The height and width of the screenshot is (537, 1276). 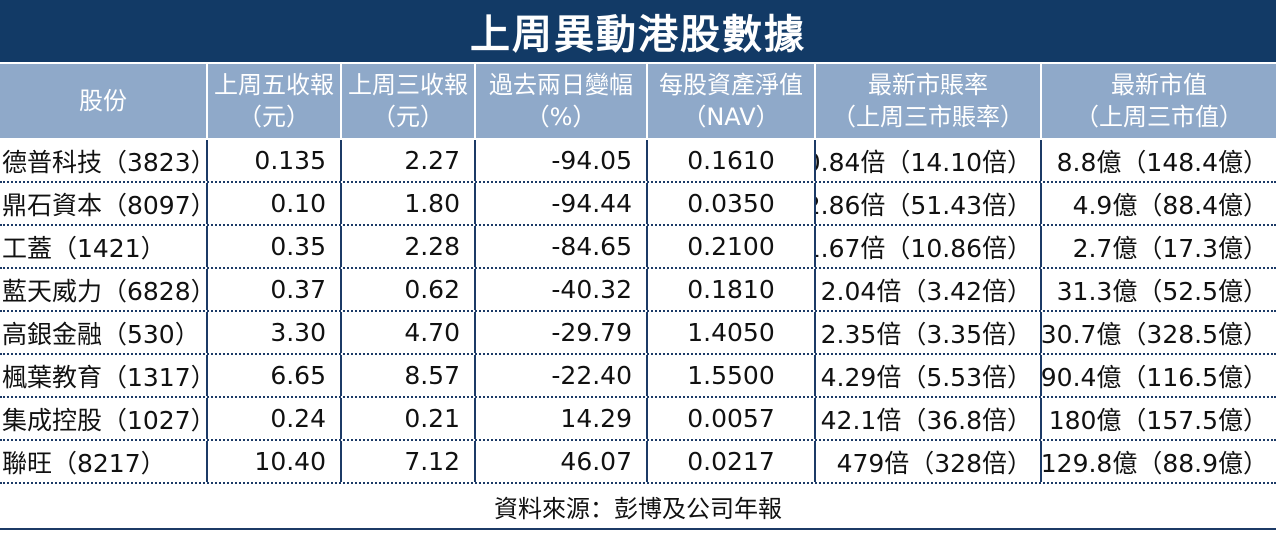 I want to click on header-nav-unit: （NAV）, so click(x=731, y=117).